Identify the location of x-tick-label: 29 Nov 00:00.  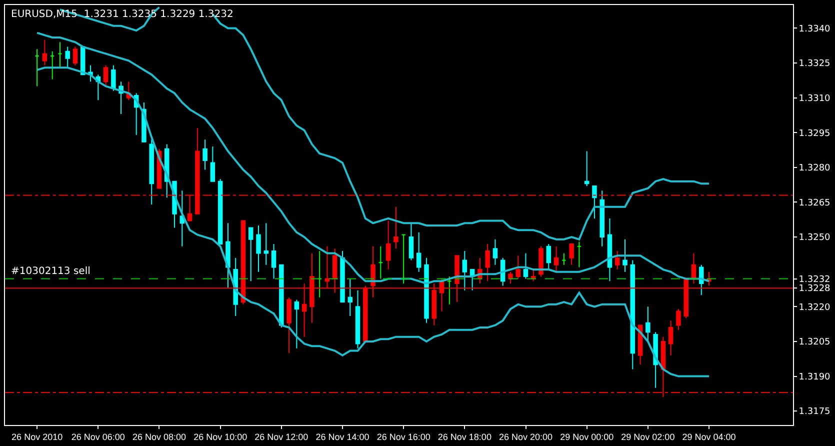
(587, 437).